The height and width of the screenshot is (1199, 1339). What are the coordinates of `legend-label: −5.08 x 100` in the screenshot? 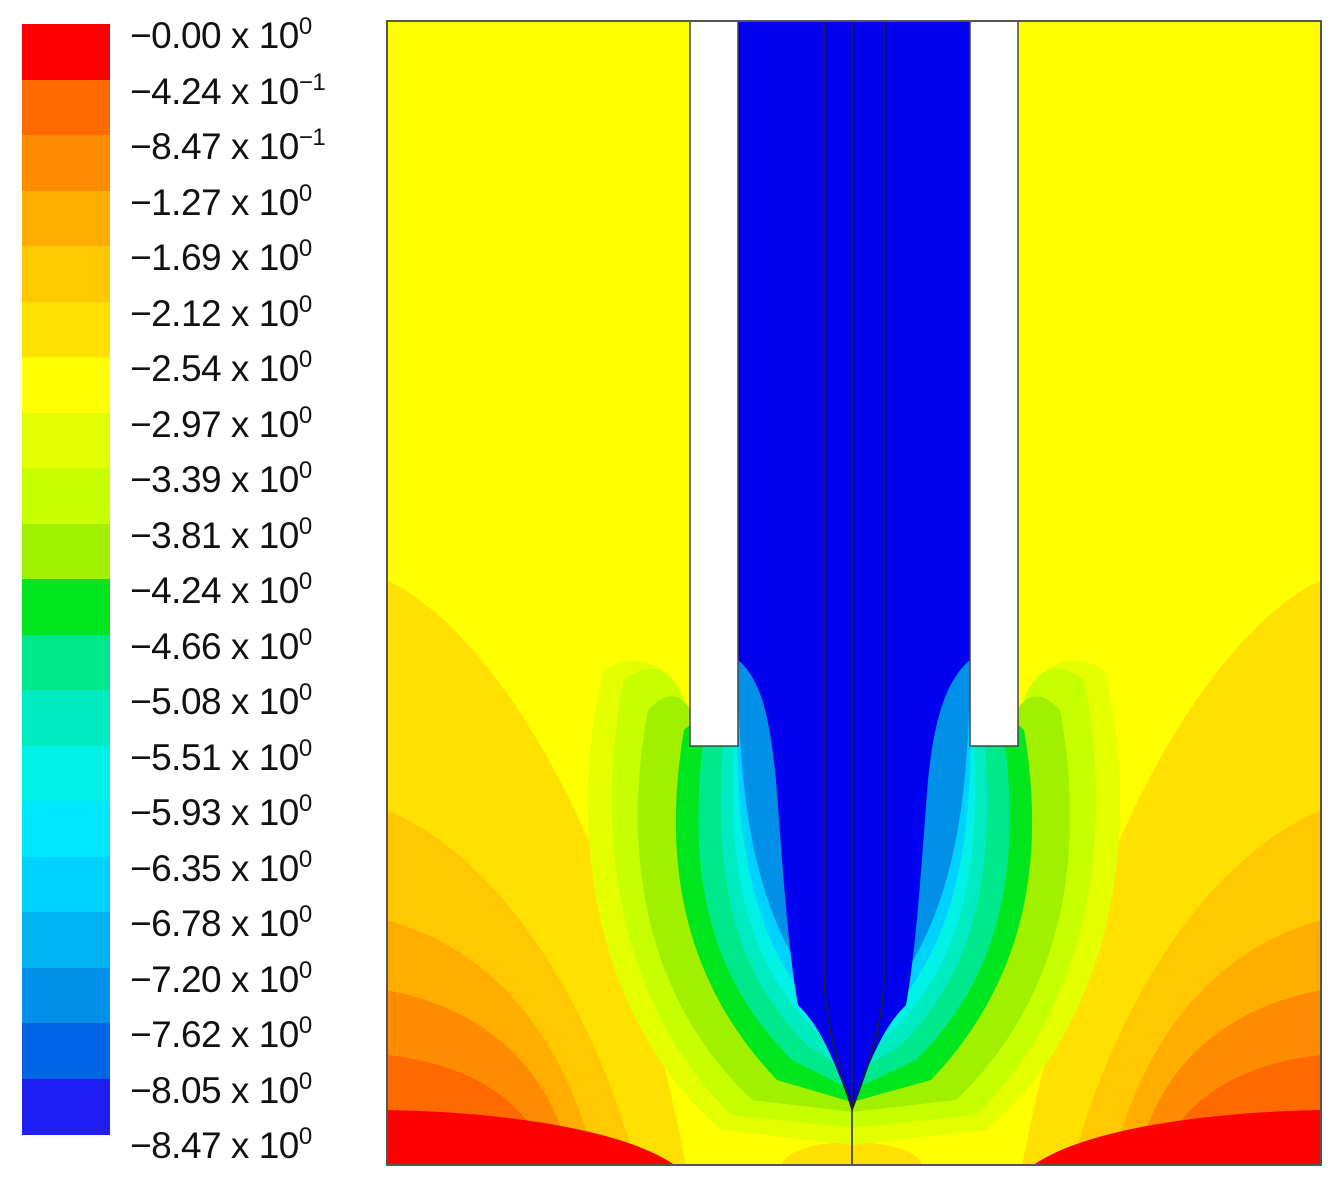 It's located at (221, 700).